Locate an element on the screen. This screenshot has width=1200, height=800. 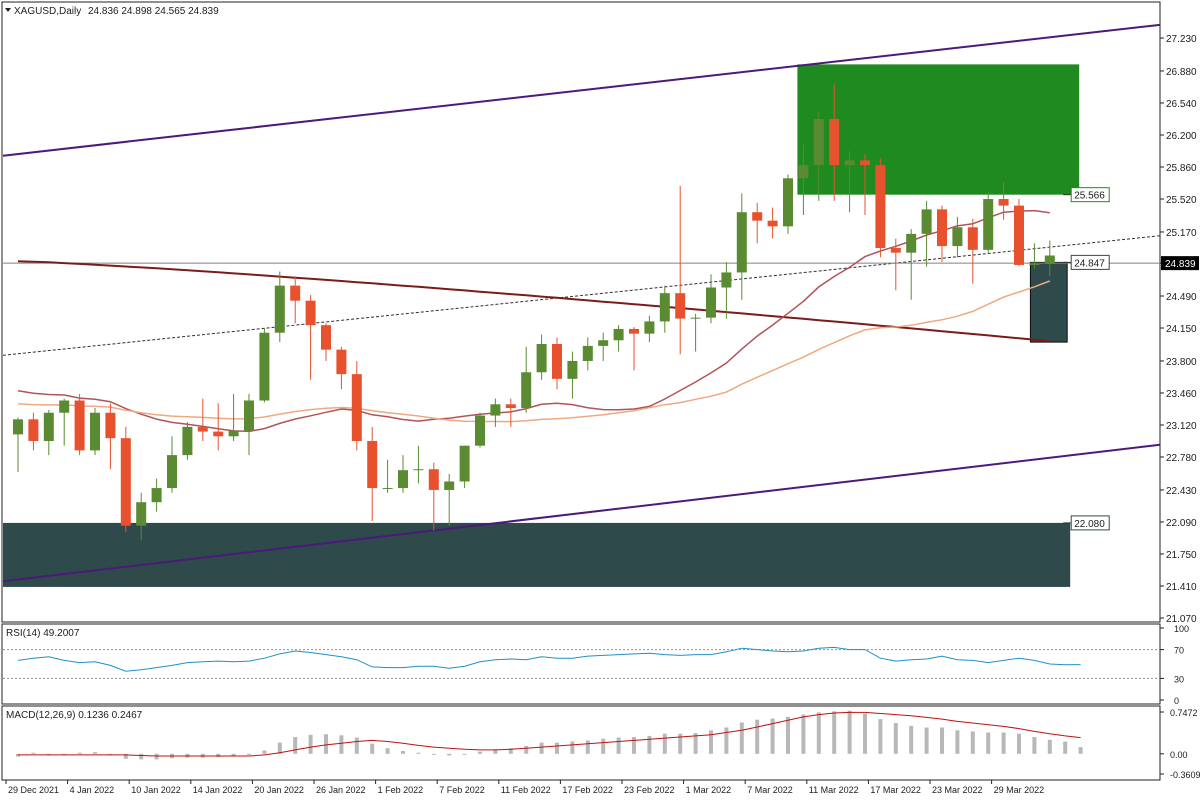
rsi-tick-label: 100 is located at coordinates (1181, 629).